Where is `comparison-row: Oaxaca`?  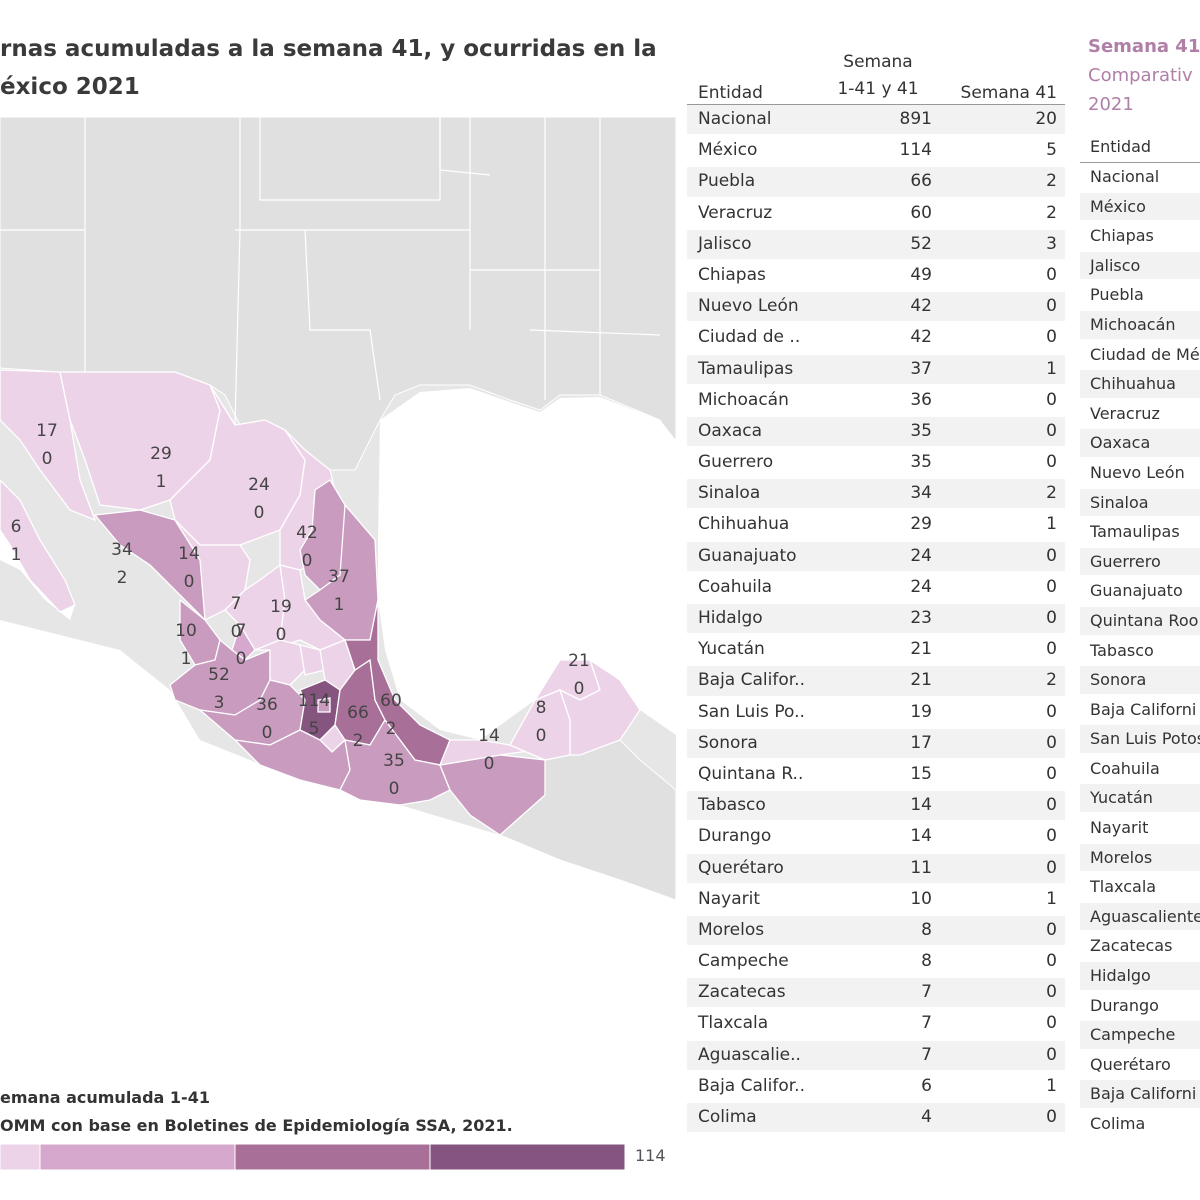 comparison-row: Oaxaca is located at coordinates (1140, 443).